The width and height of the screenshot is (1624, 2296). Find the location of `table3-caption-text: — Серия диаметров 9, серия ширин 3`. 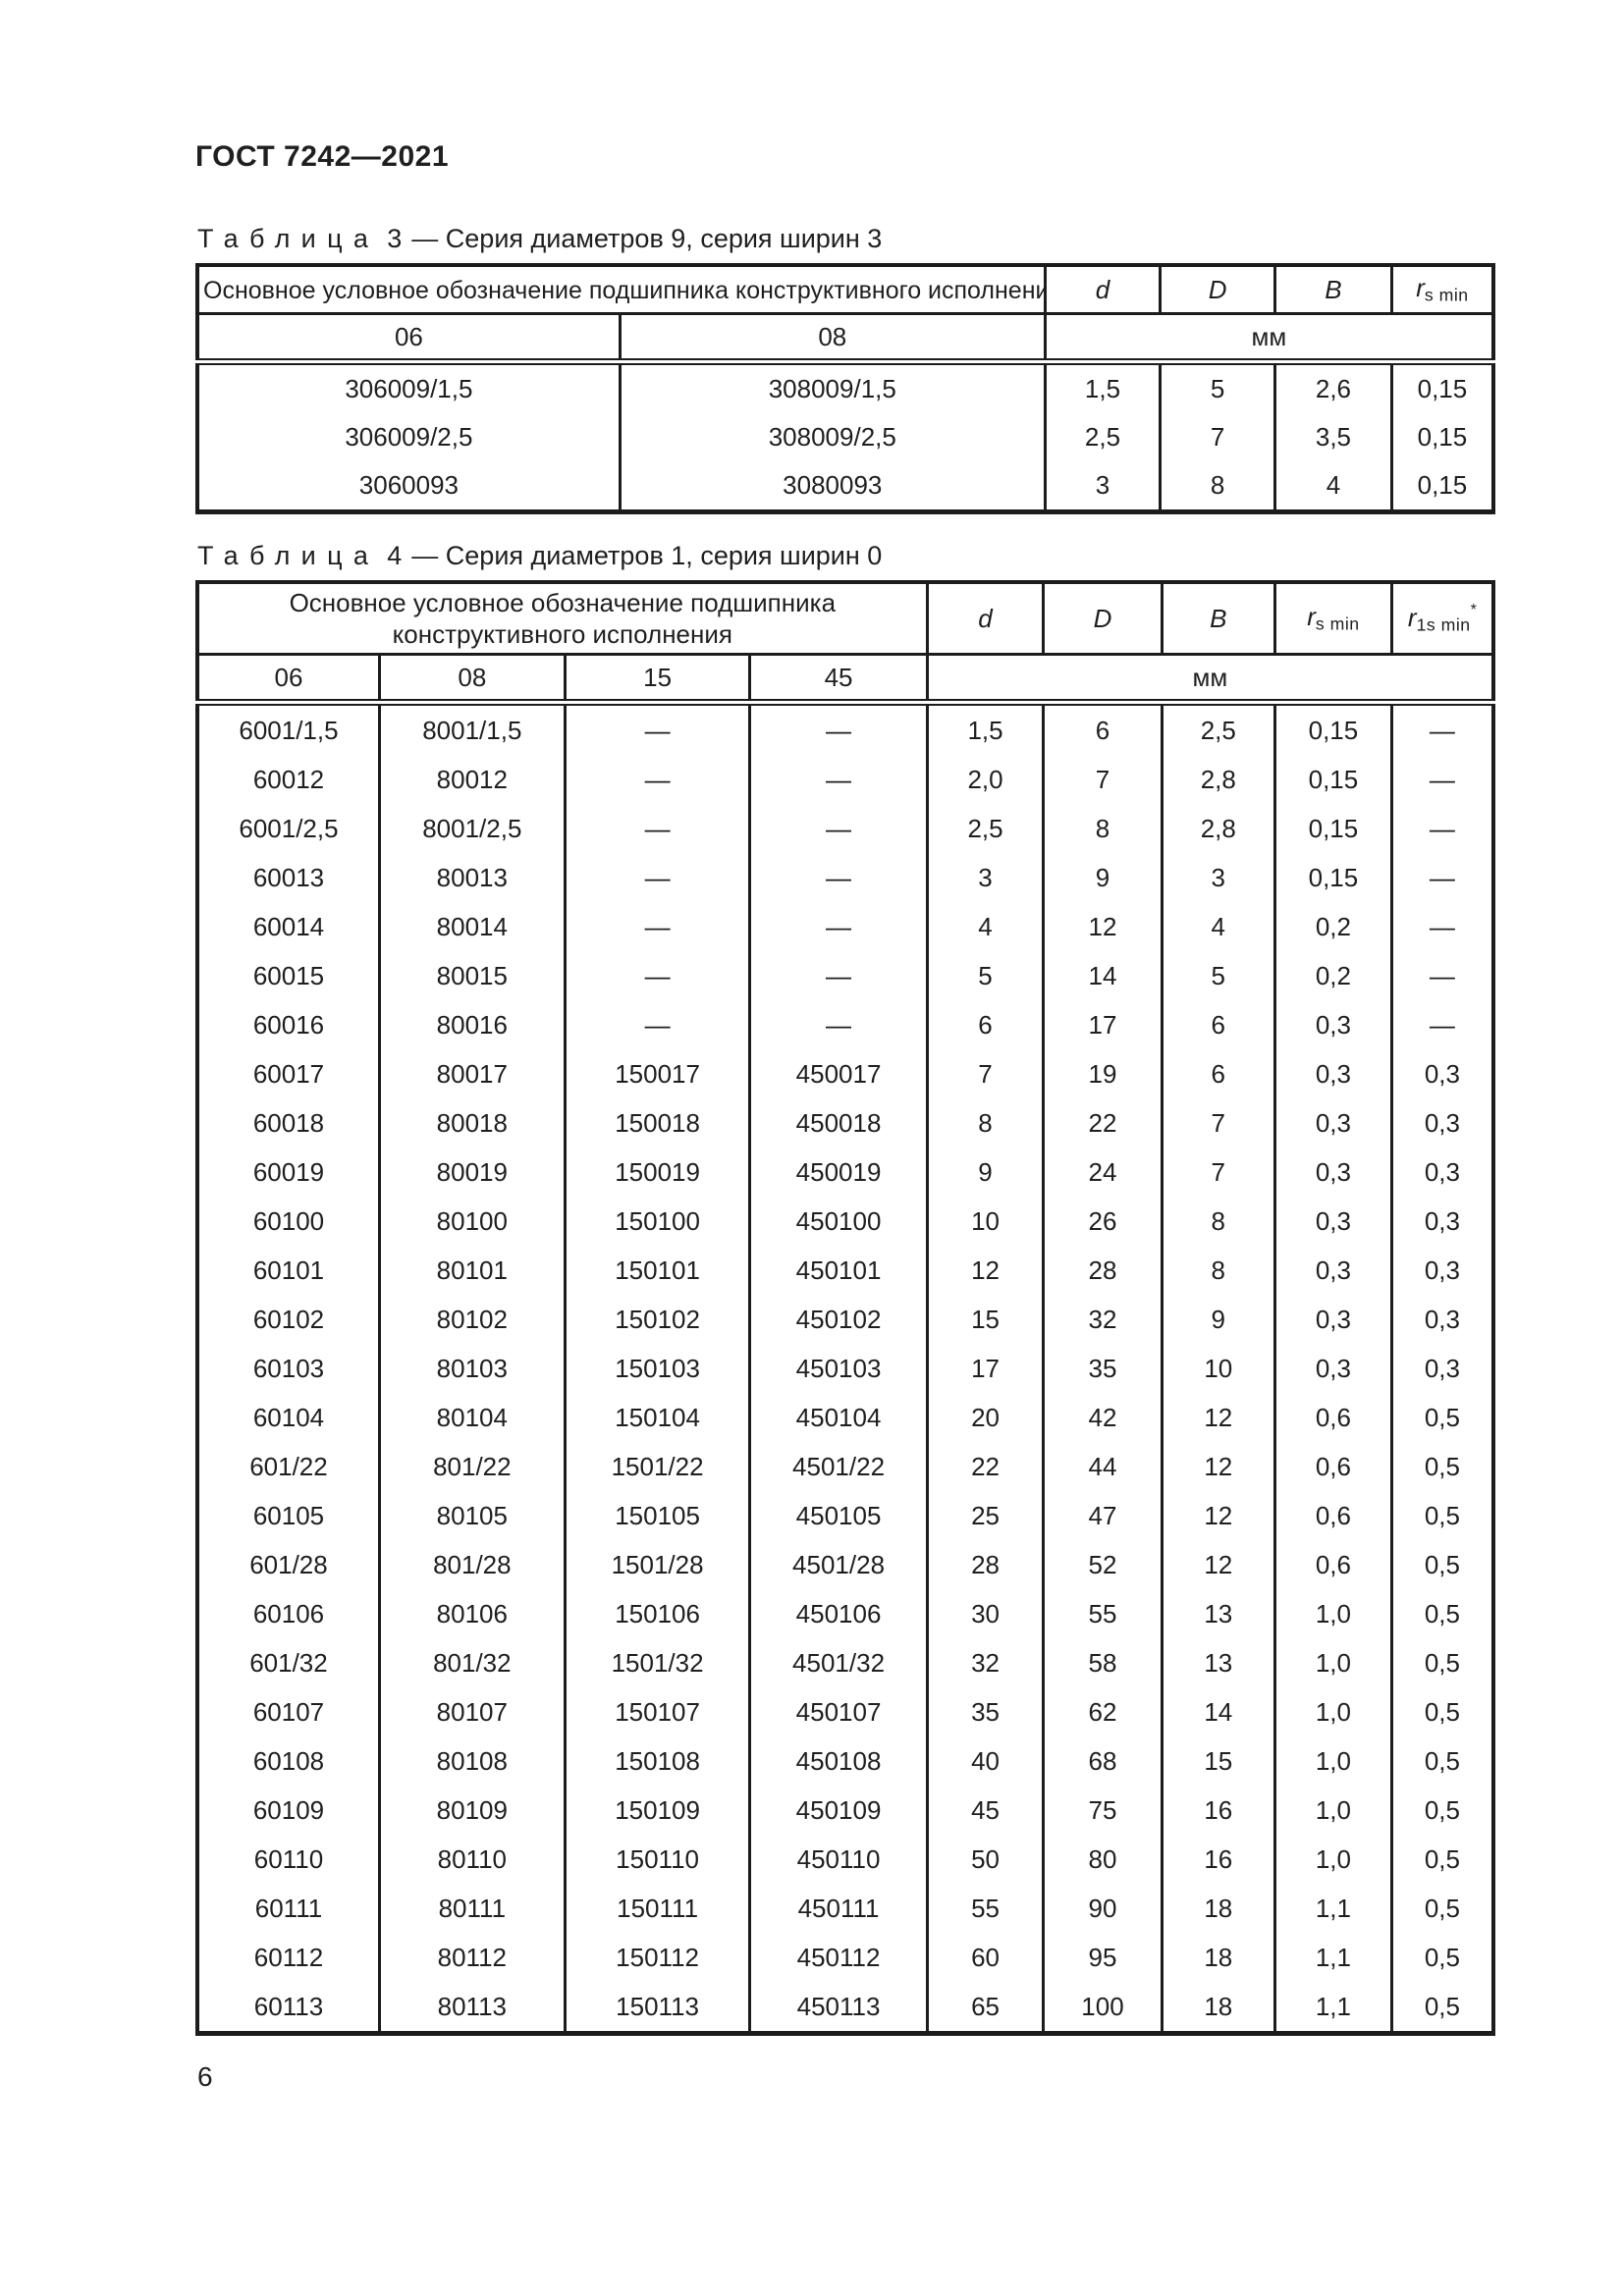

table3-caption-text: — Серия диаметров 9, серия ширин 3 is located at coordinates (647, 238).